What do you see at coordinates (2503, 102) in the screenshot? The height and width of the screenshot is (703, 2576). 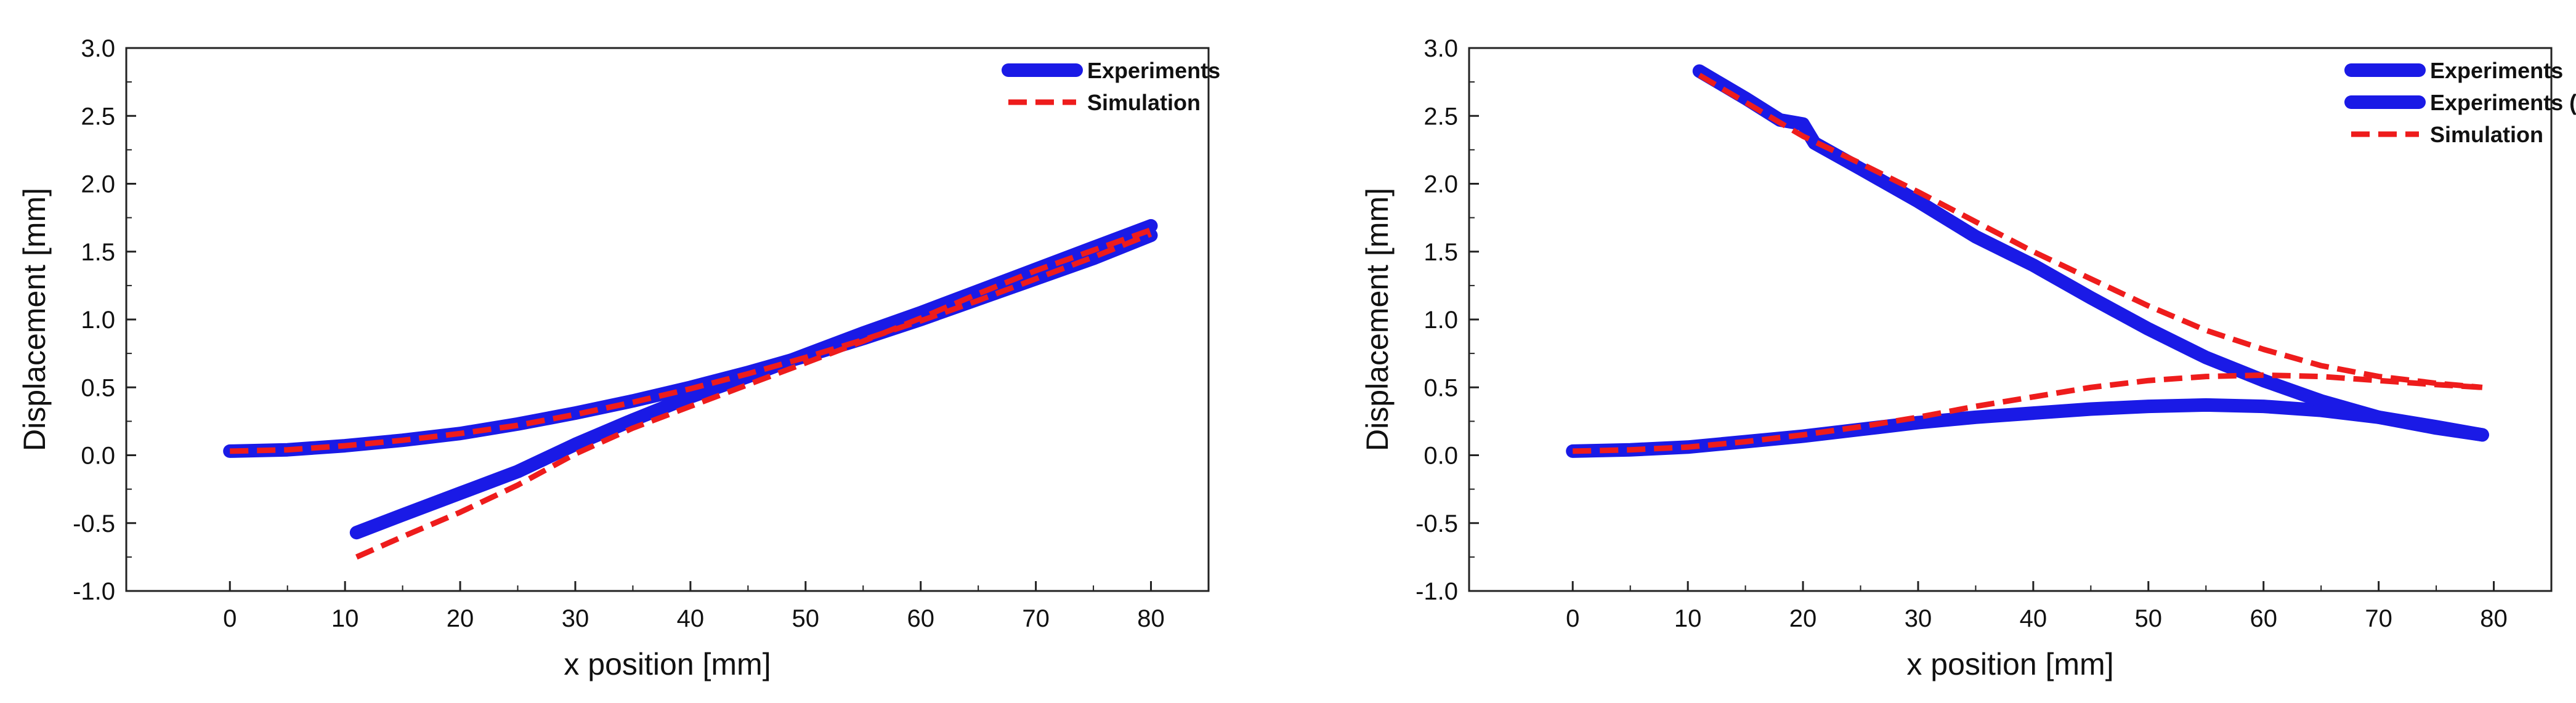 I see `legend-experiments-label: Experiments (upper branch)` at bounding box center [2503, 102].